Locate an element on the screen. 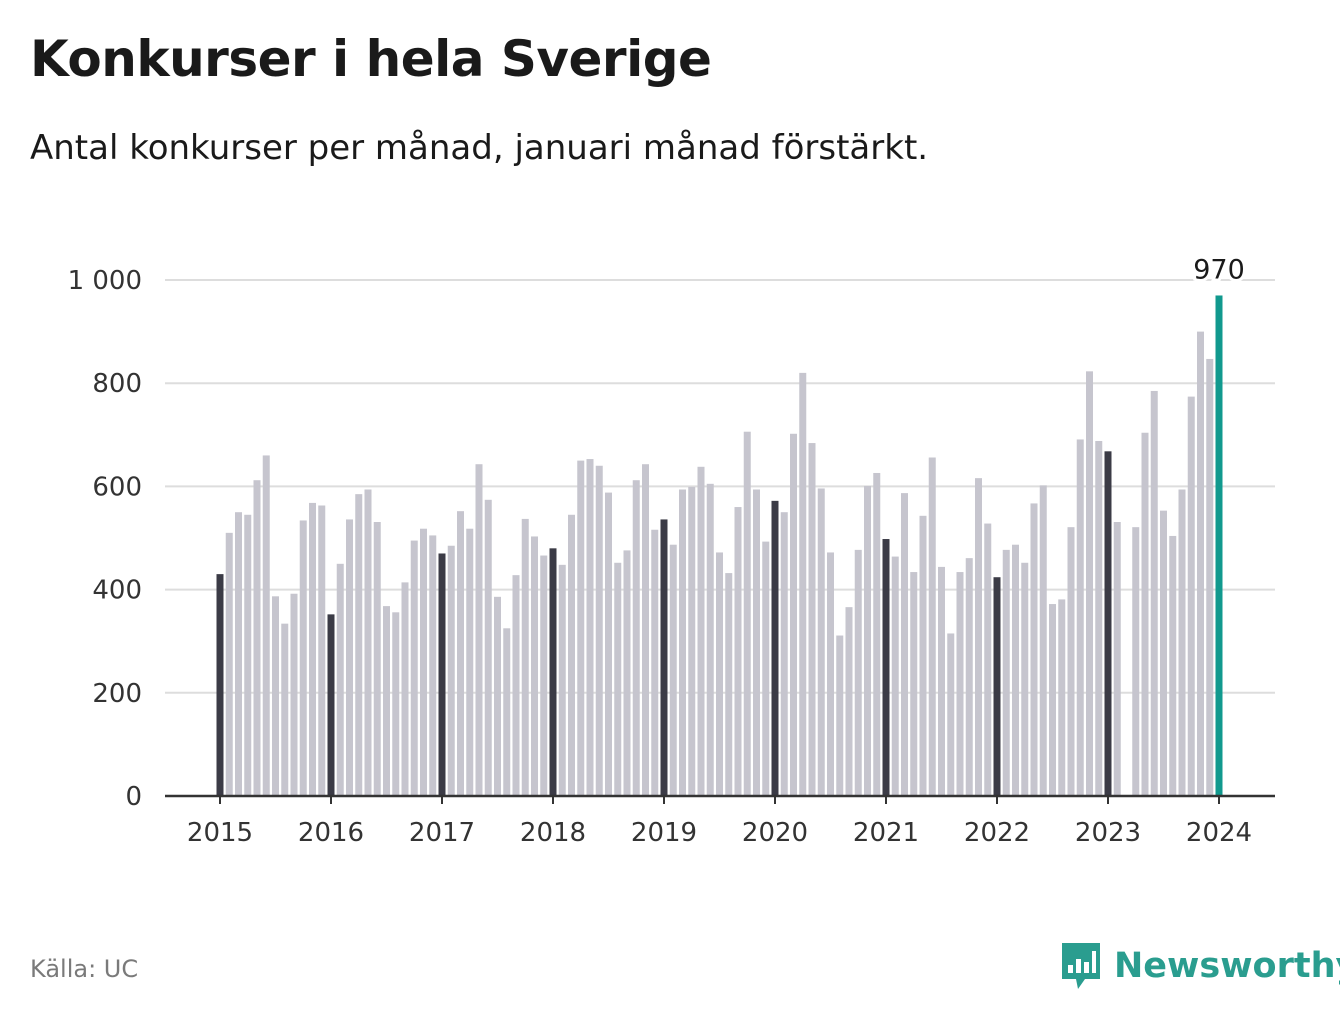 Image resolution: width=1340 pixels, height=1020 pixels. x-tick-label: 2015 is located at coordinates (220, 833).